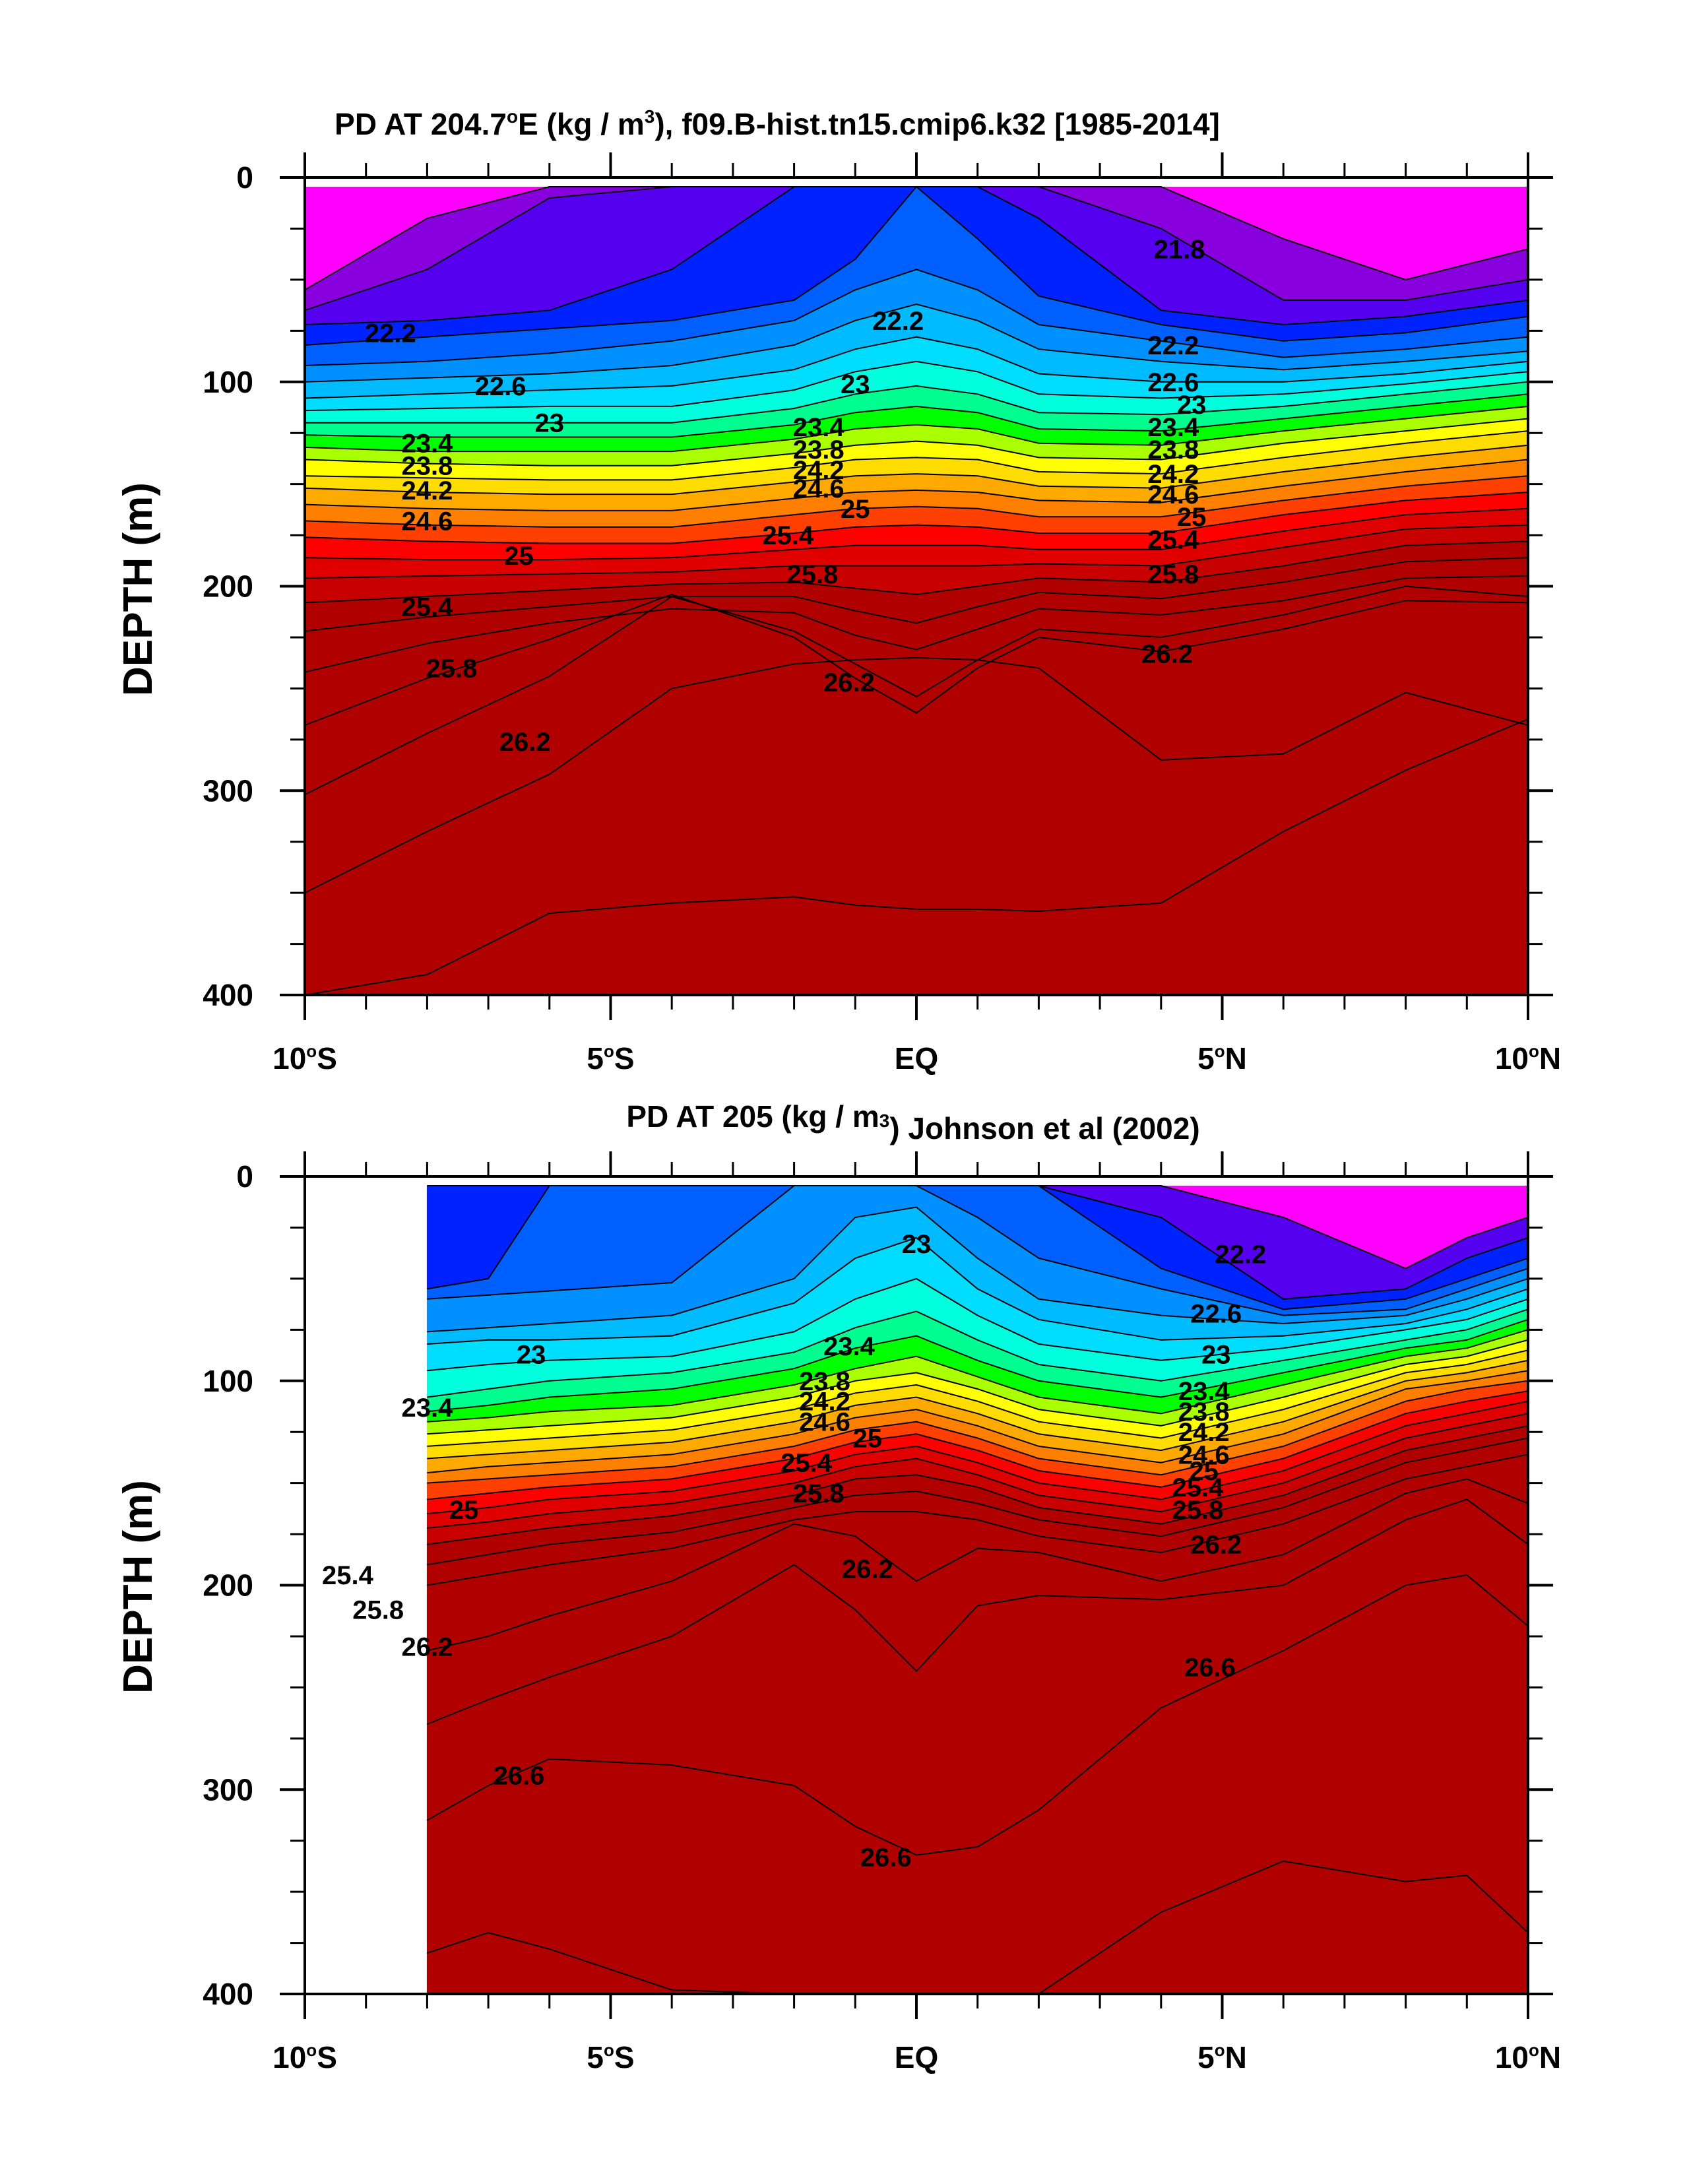 The image size is (1689, 2184). Describe the element at coordinates (228, 790) in the screenshot. I see `y-tick-label: 300` at that location.